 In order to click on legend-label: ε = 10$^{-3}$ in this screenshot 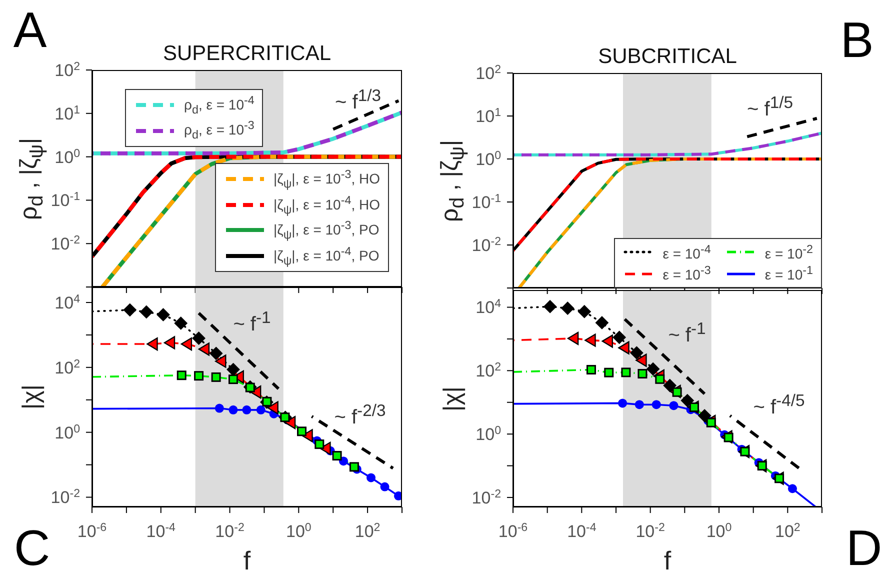, I will do `click(686, 273)`.